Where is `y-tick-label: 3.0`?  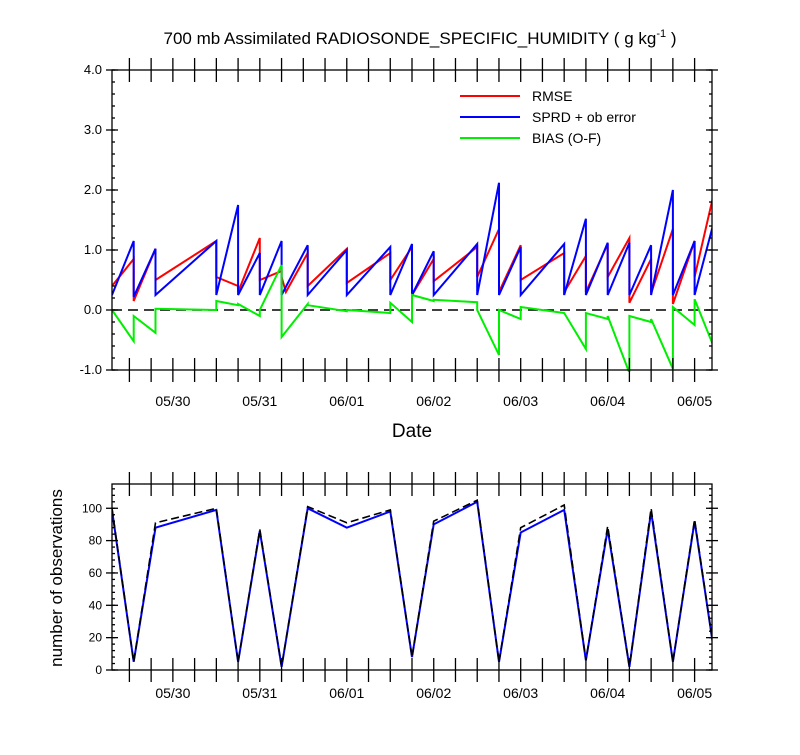 y-tick-label: 3.0 is located at coordinates (93, 129).